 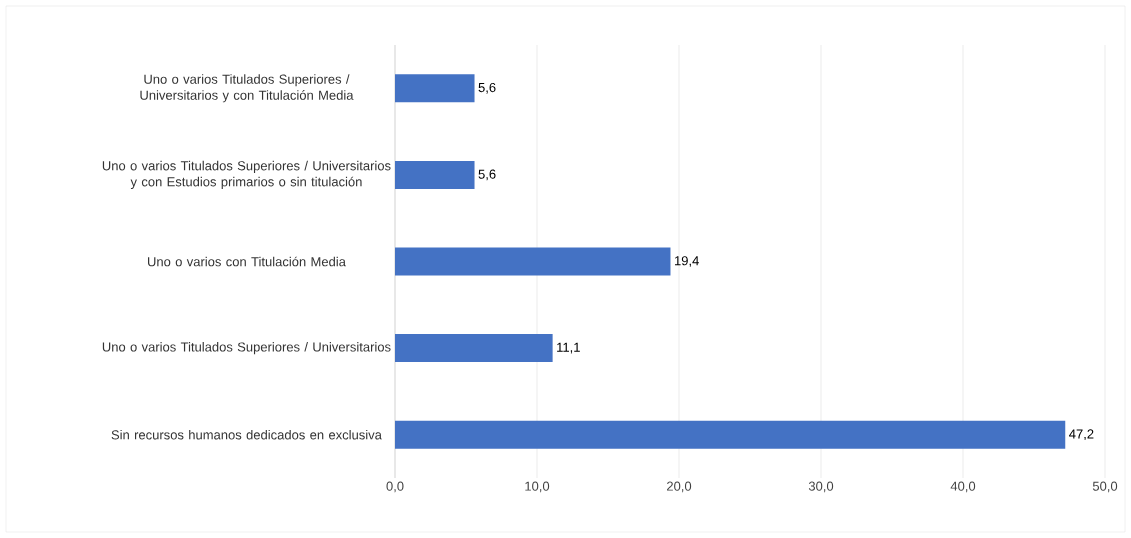 I want to click on y-tick-label: Uno o varios Titulados Superiores / Universitarios, so click(x=246, y=348).